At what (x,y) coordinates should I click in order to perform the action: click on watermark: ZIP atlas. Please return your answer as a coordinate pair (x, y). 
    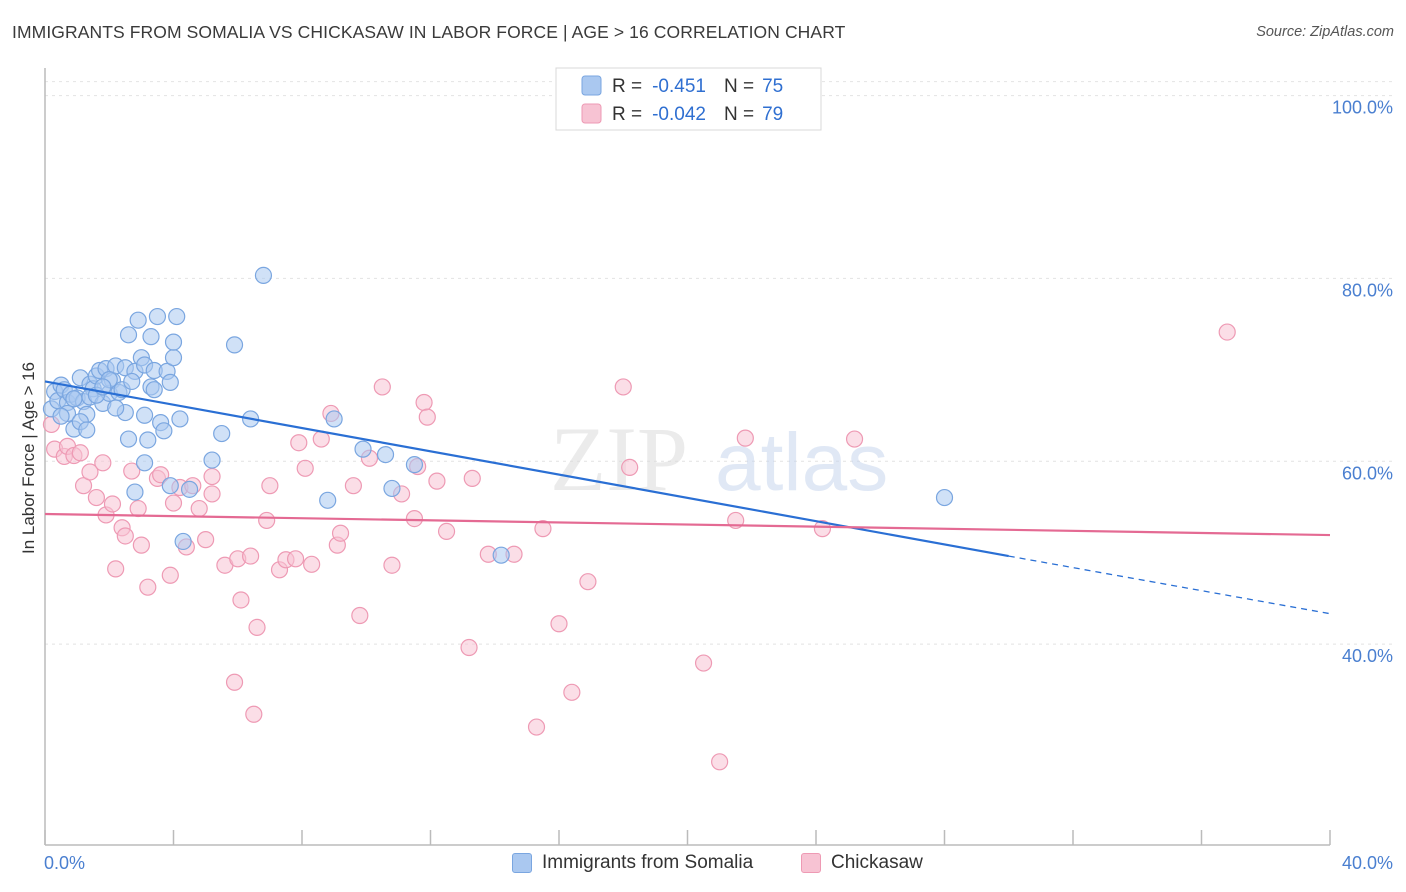
    Looking at the image, I should click on (719, 459).